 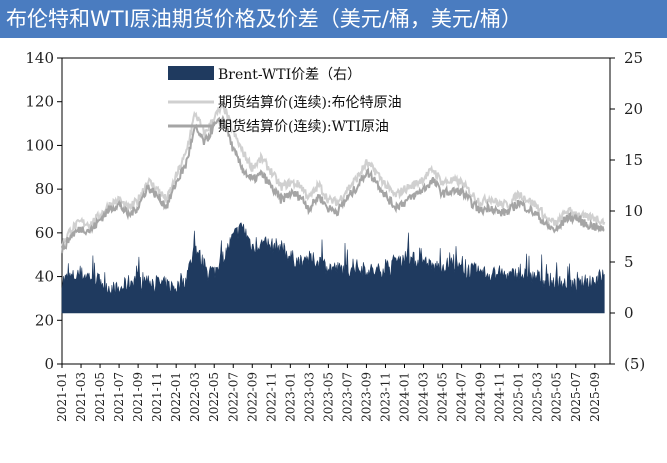 What do you see at coordinates (347, 397) in the screenshot?
I see `x-tick-label: 2023-07` at bounding box center [347, 397].